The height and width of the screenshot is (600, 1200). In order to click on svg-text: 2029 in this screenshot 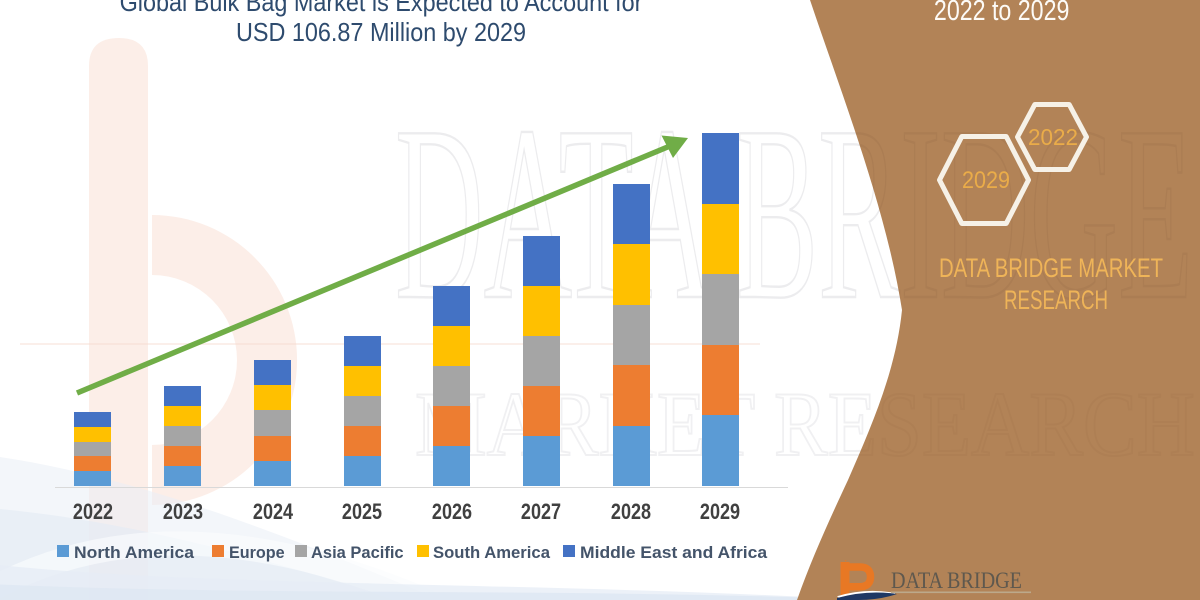, I will do `click(986, 180)`.